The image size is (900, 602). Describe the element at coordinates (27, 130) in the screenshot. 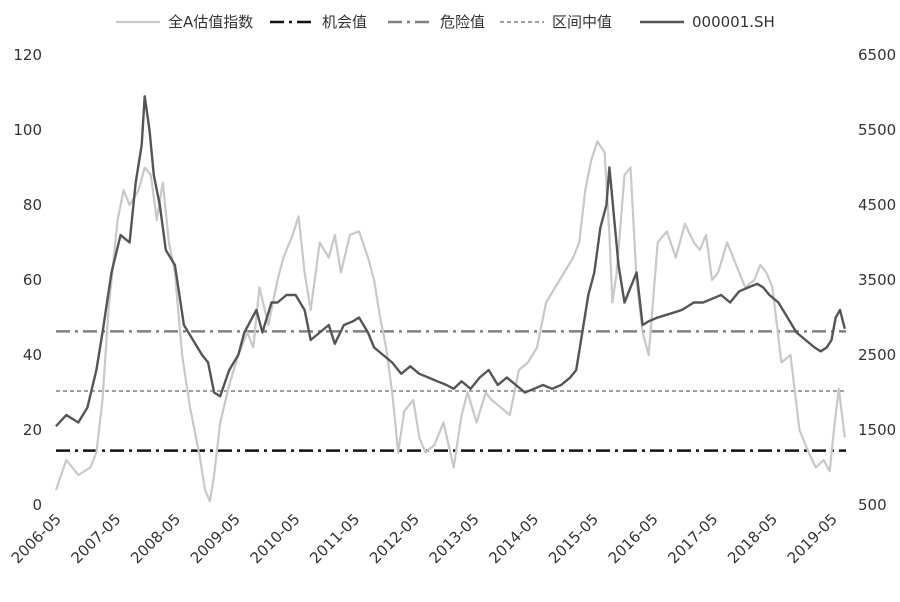

I see `y-left-tick-label: 100` at that location.